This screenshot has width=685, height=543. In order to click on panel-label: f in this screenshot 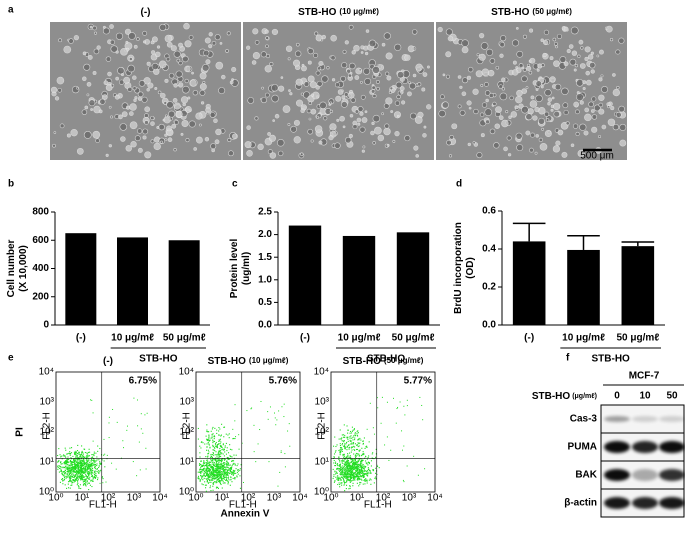, I will do `click(568, 358)`.